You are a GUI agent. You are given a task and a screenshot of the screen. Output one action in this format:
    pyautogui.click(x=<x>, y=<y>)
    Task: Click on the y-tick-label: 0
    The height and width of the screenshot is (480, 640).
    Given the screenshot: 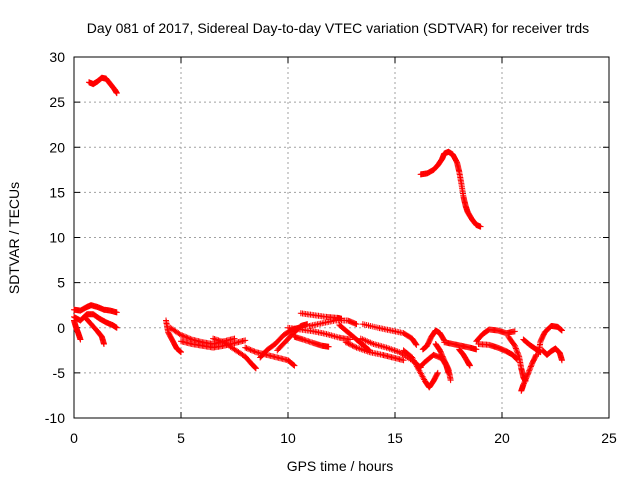 What is the action you would take?
    pyautogui.click(x=61, y=328)
    